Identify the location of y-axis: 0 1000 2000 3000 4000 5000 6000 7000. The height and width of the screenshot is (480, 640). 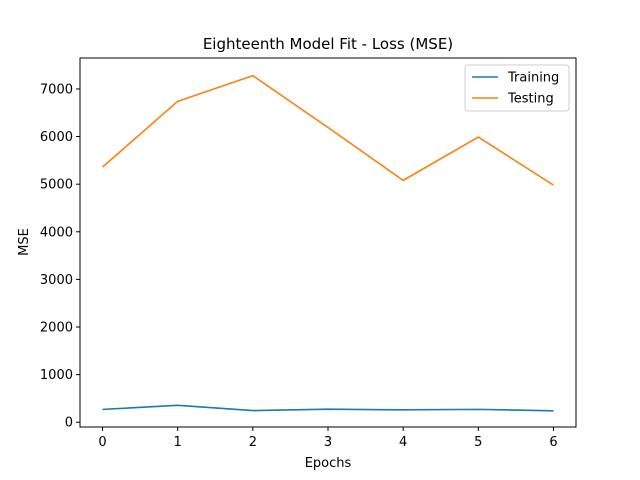
(60, 256).